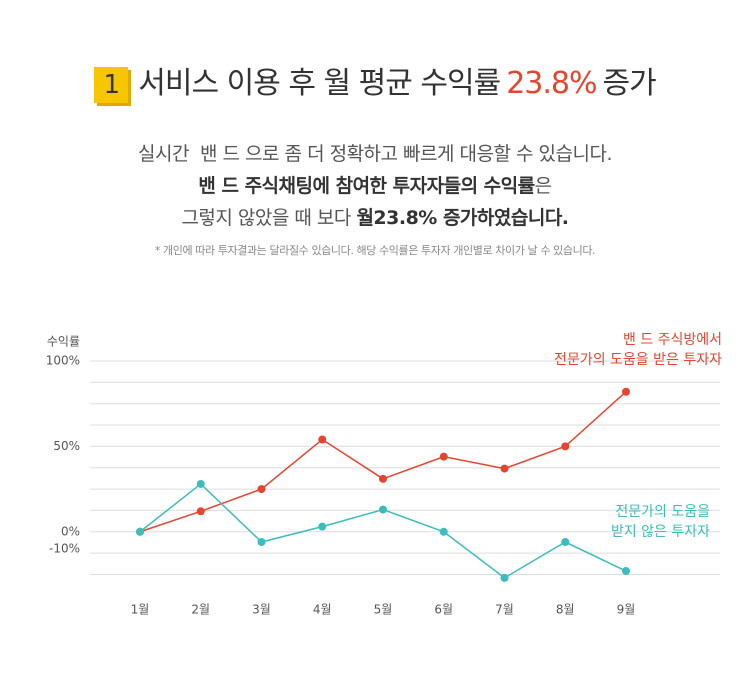 This screenshot has height=676, width=750. Describe the element at coordinates (638, 350) in the screenshot. I see `series-label: 밴 드 주식방에서 전문가의 도움을 받은 투자자` at that location.